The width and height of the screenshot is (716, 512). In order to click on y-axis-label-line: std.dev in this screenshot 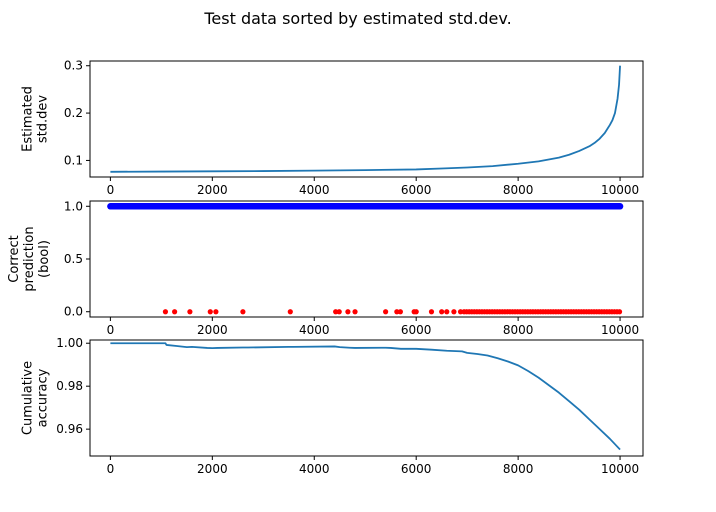, I will do `click(43, 119)`.